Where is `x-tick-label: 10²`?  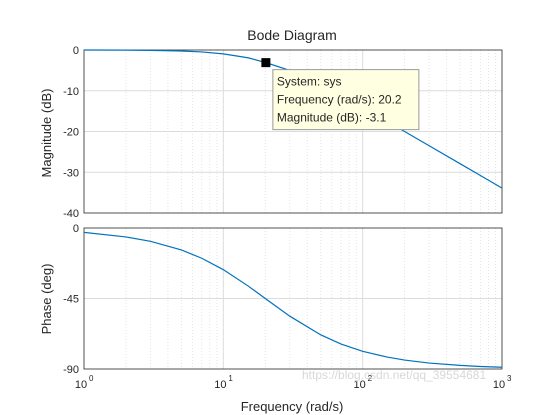
x-tick-label: 10² is located at coordinates (363, 382).